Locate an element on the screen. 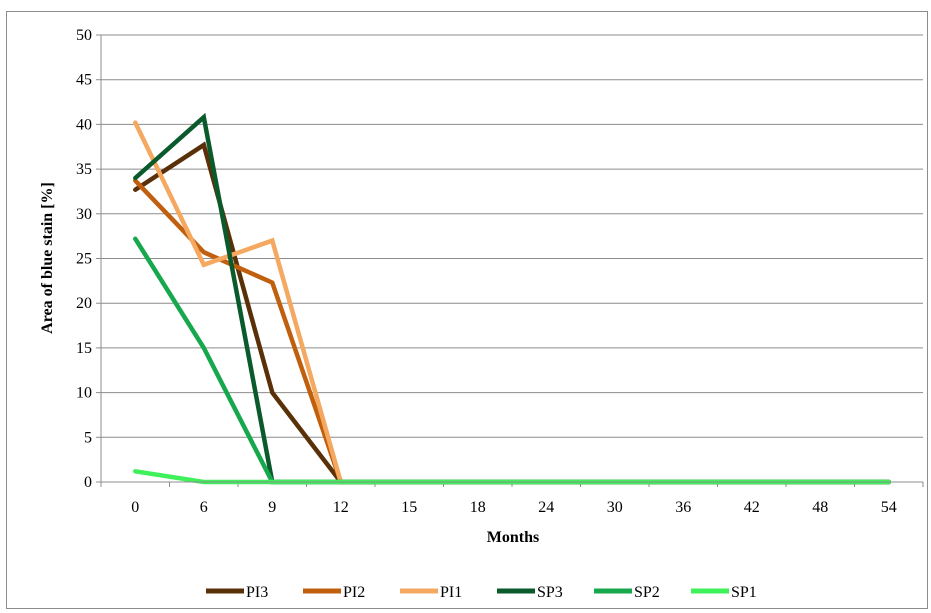 The image size is (931, 613). legend-label: PI2 is located at coordinates (354, 592).